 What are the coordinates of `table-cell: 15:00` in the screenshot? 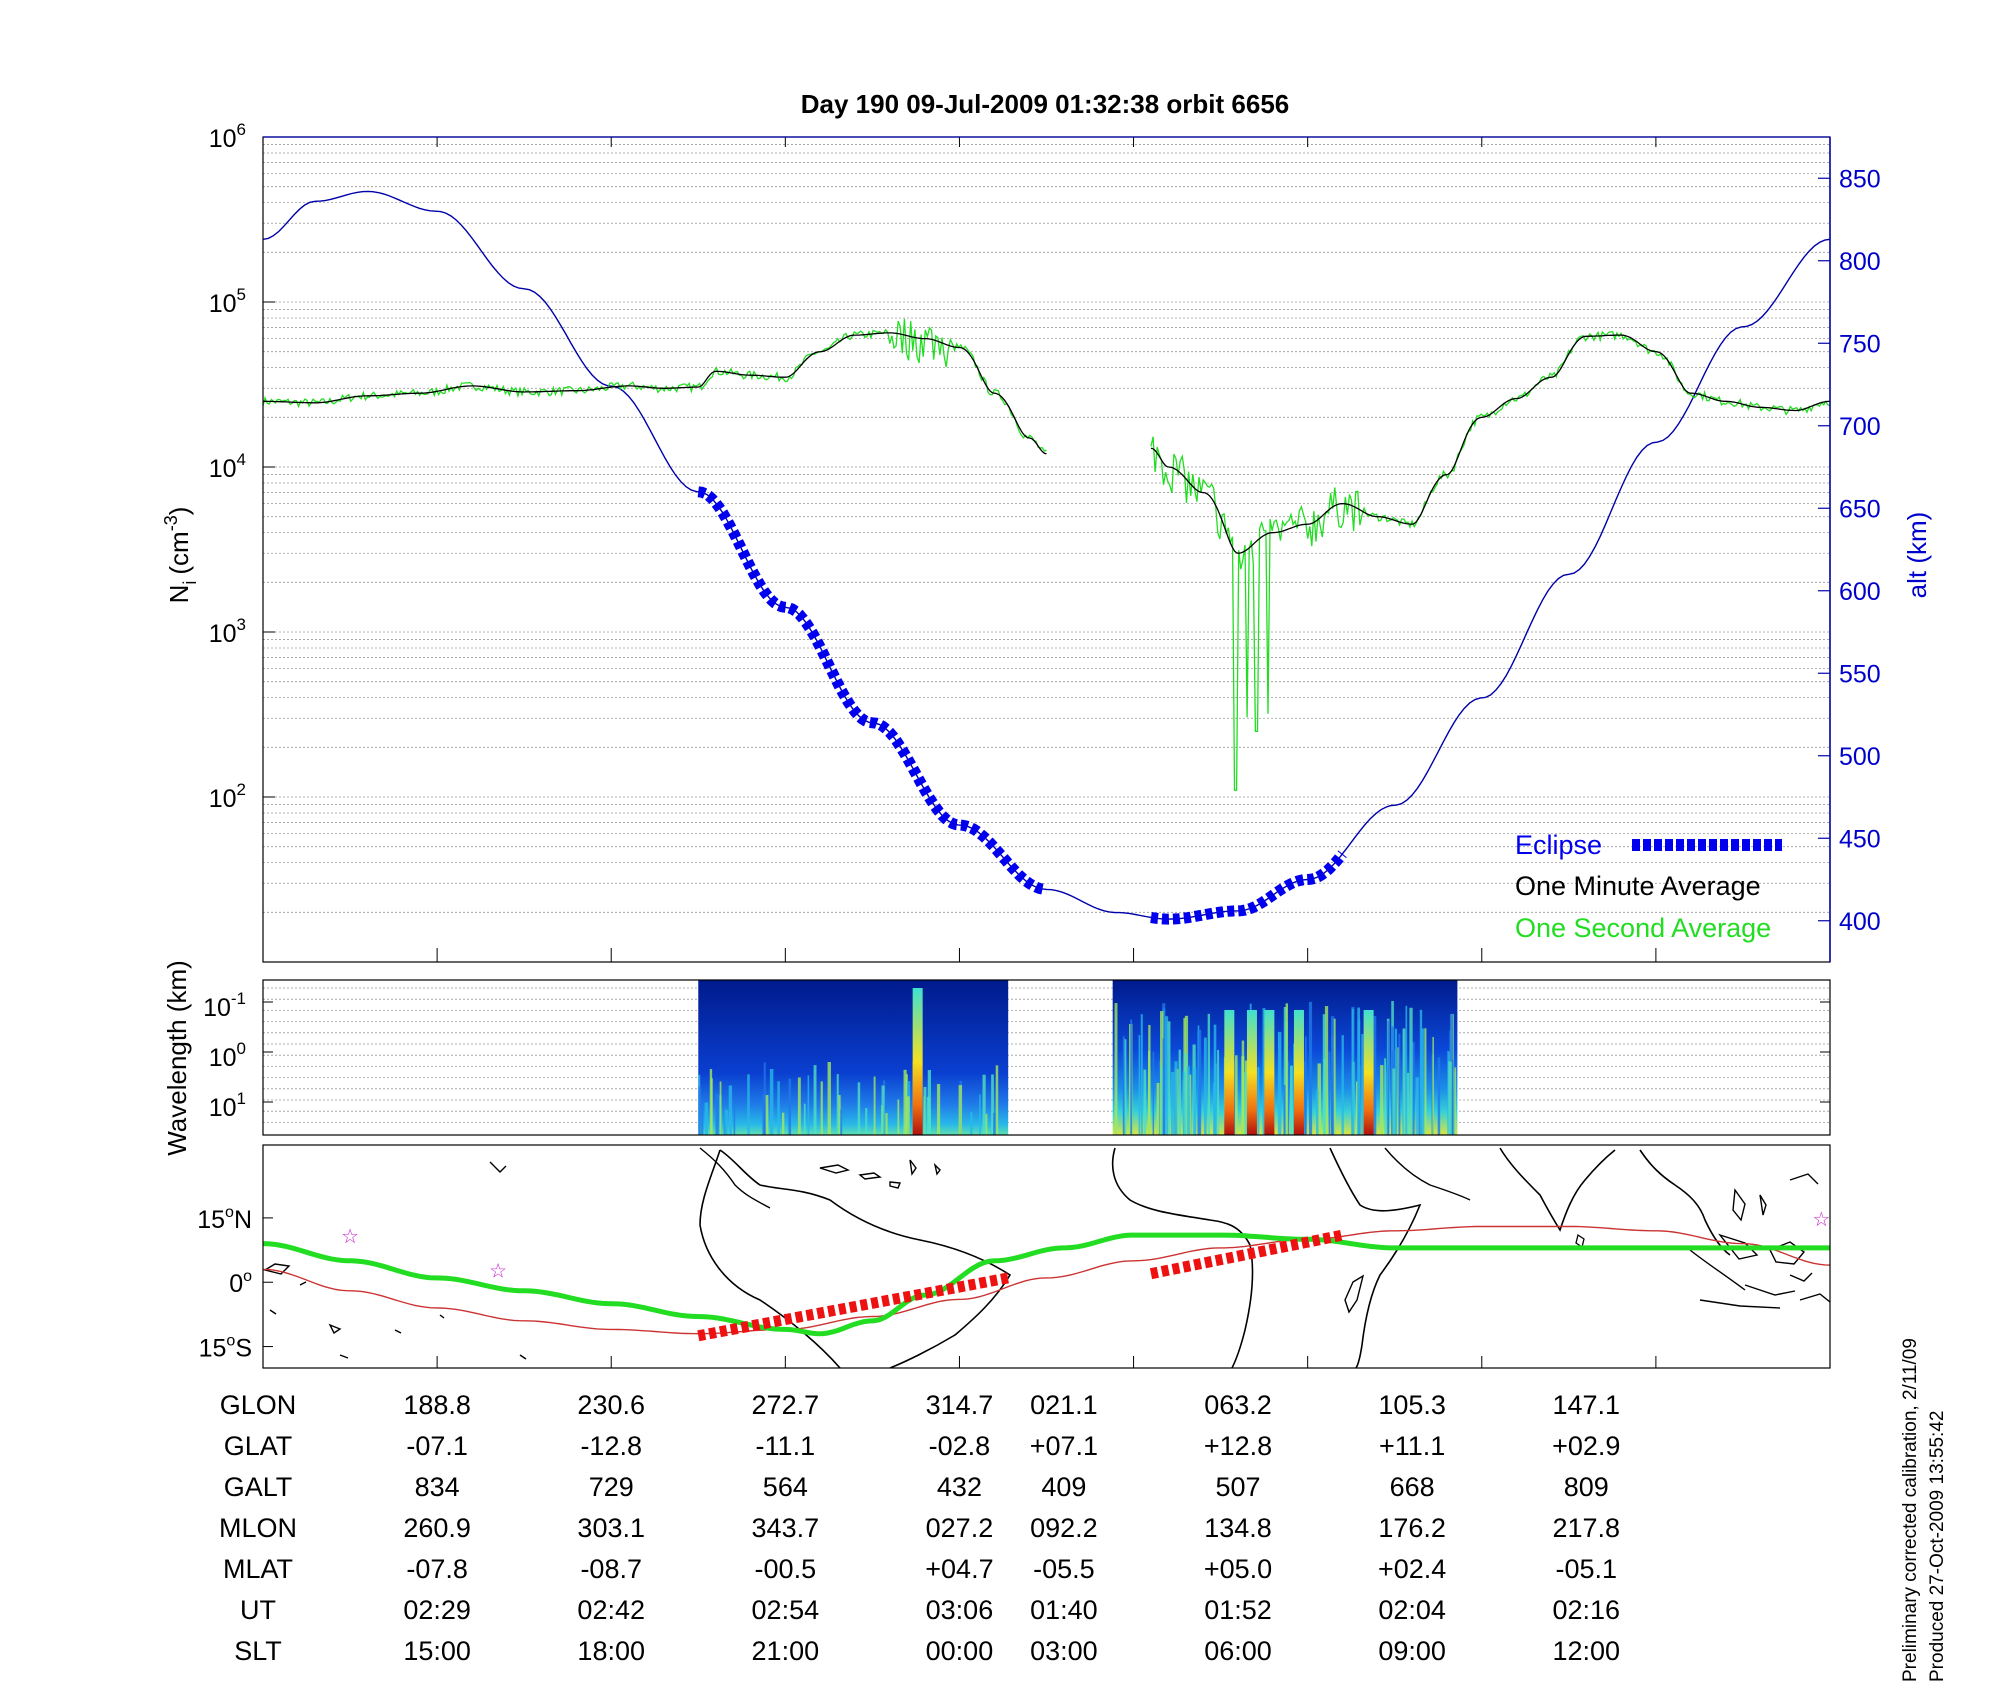 It's located at (437, 1651).